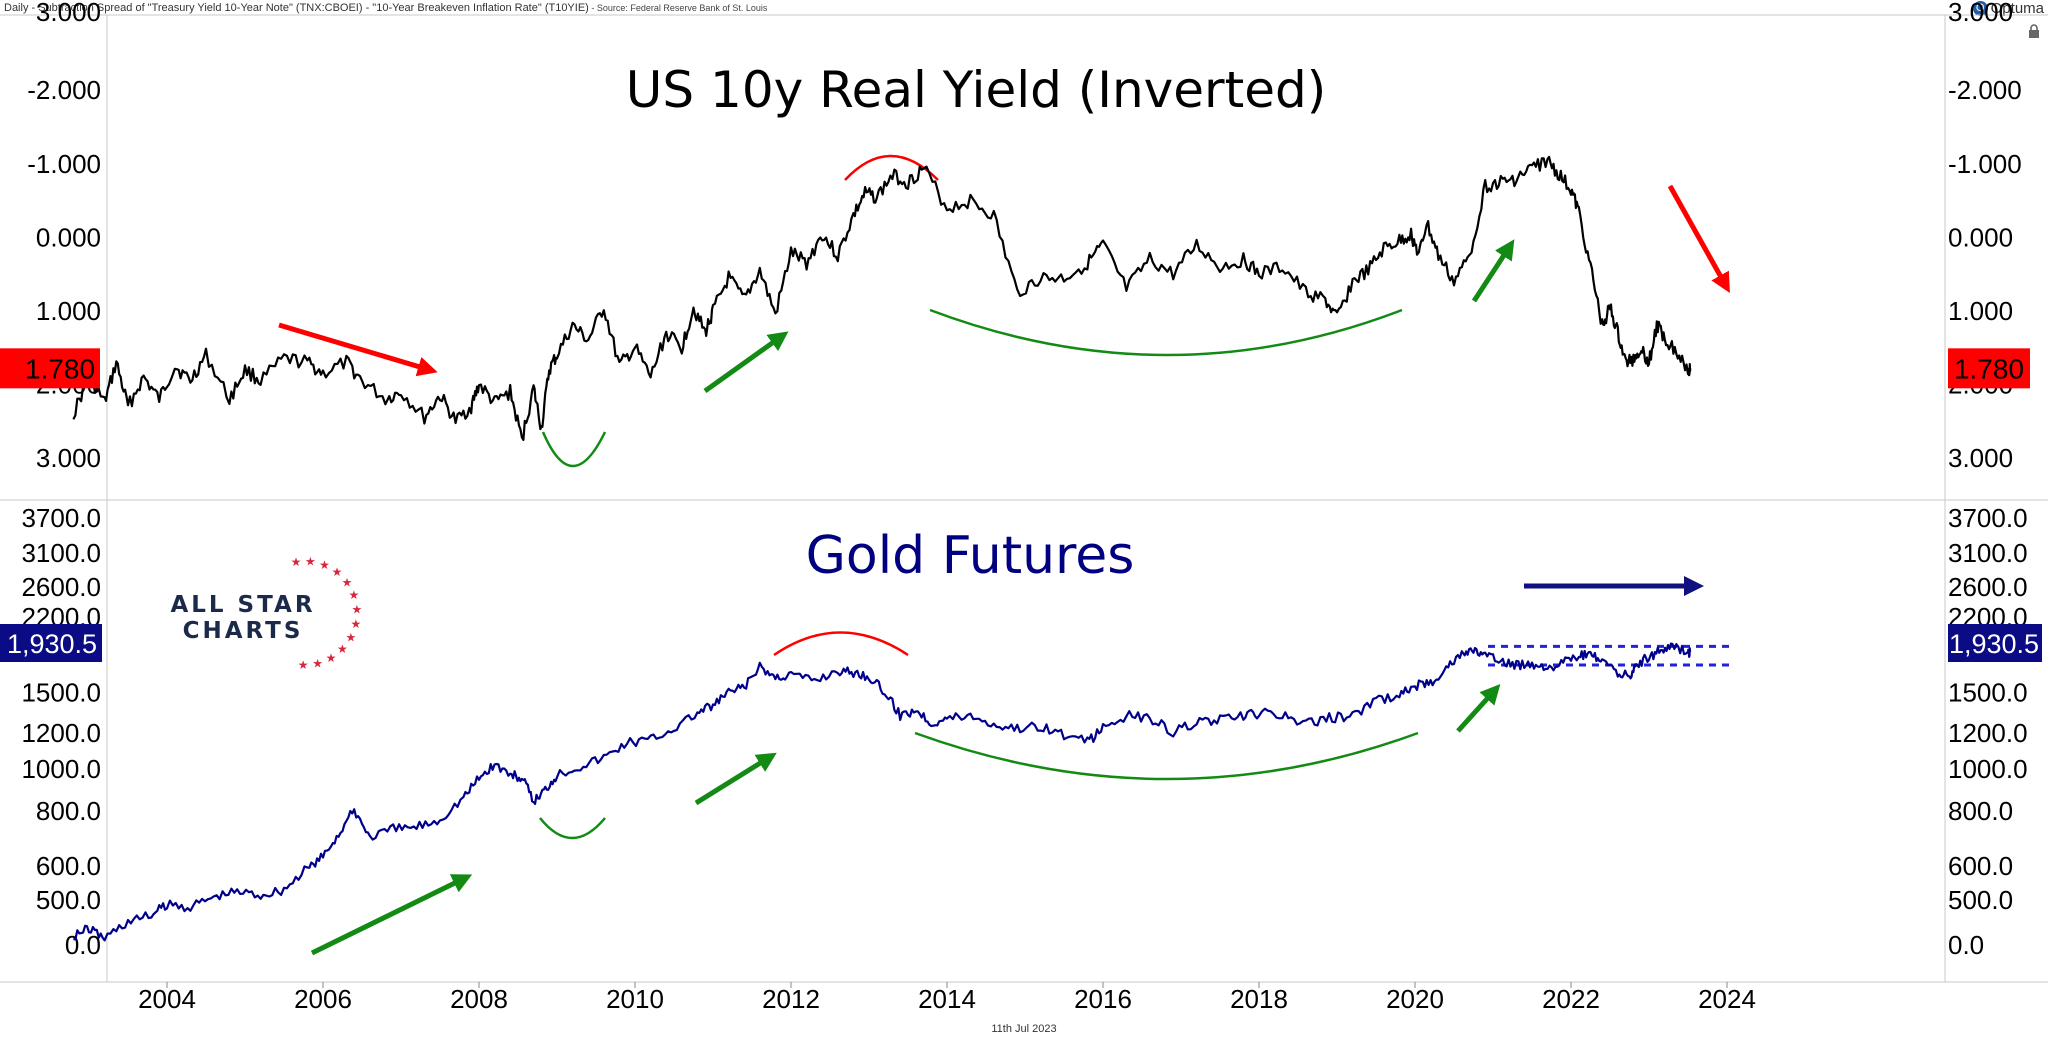 The height and width of the screenshot is (1044, 2048). Describe the element at coordinates (791, 999) in the screenshot. I see `x-tick-label: 2012` at that location.